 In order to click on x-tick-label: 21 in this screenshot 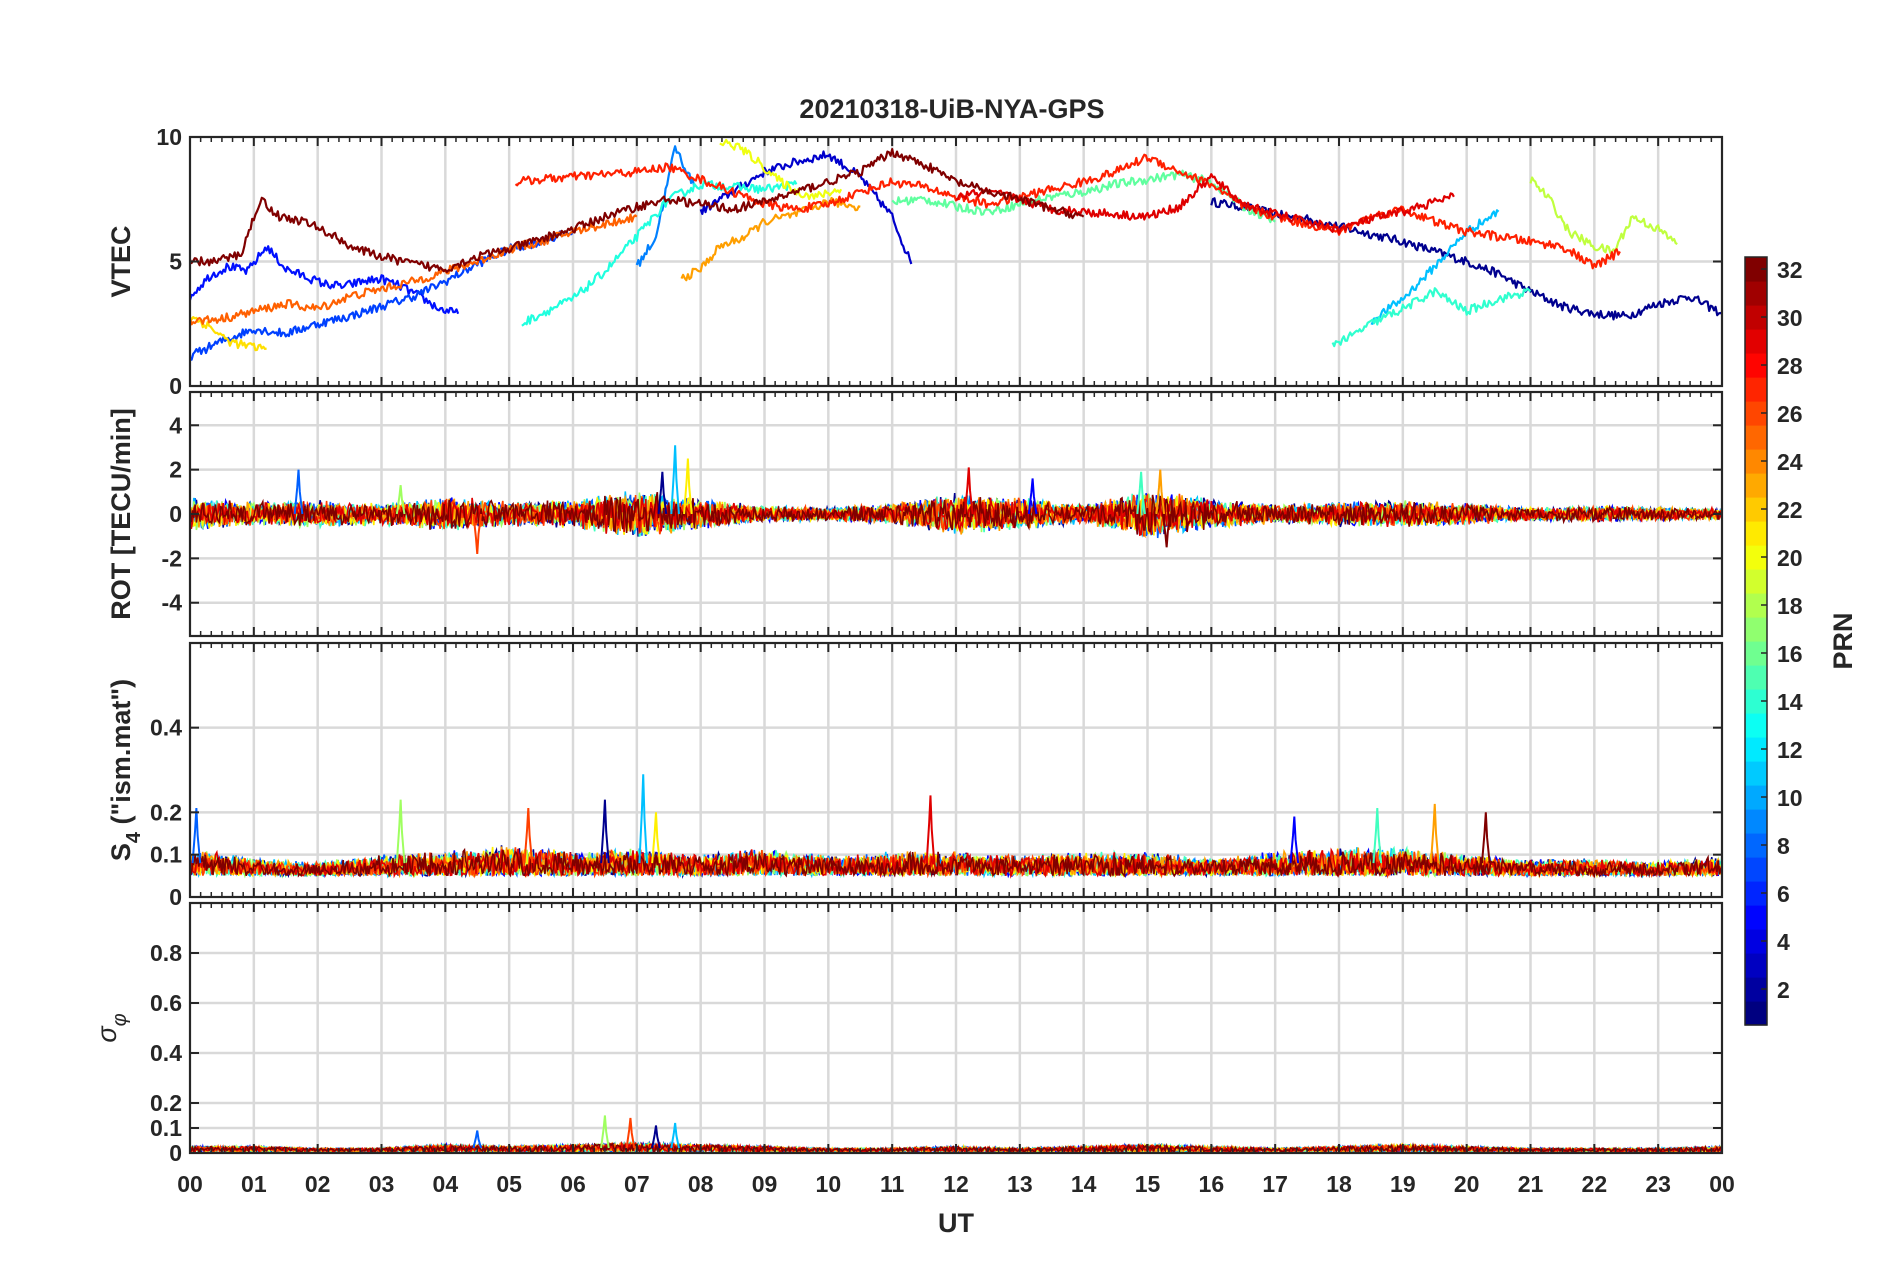, I will do `click(1531, 1184)`.